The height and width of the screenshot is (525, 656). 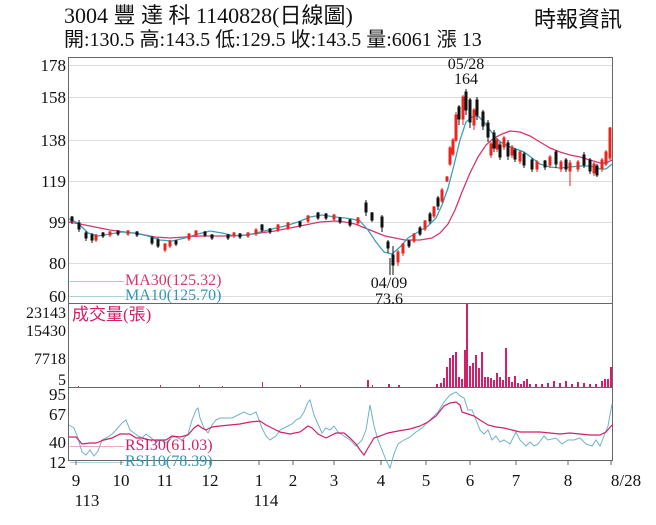 What do you see at coordinates (76, 480) in the screenshot?
I see `x-tick-month: 9` at bounding box center [76, 480].